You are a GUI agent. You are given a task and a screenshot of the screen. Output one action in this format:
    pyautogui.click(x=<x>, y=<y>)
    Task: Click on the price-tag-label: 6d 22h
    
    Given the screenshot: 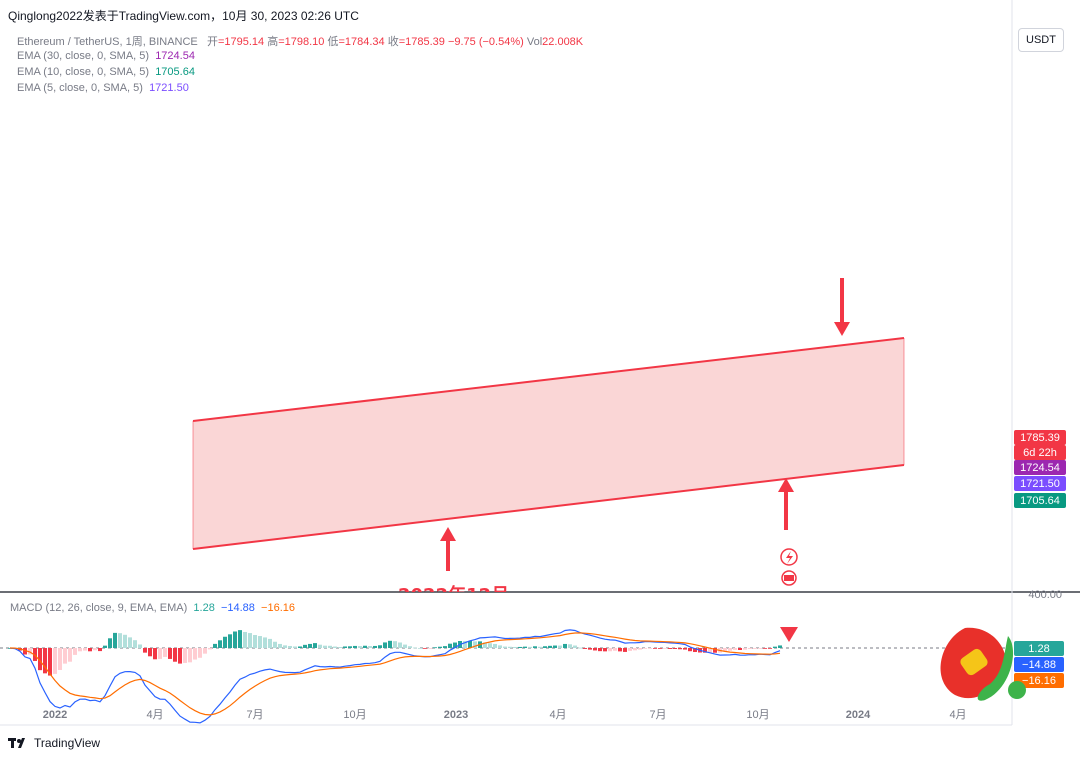 What is the action you would take?
    pyautogui.click(x=1040, y=453)
    